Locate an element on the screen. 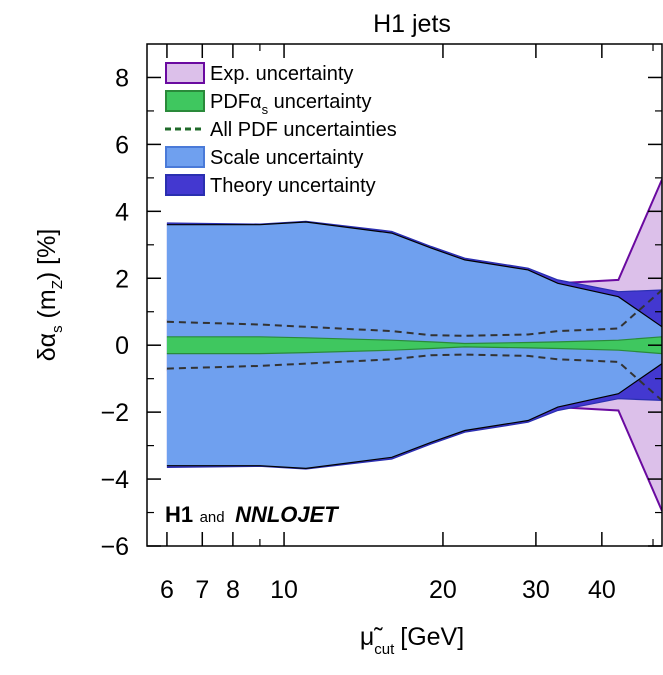  annotation: H1 and NNLOJET is located at coordinates (252, 514).